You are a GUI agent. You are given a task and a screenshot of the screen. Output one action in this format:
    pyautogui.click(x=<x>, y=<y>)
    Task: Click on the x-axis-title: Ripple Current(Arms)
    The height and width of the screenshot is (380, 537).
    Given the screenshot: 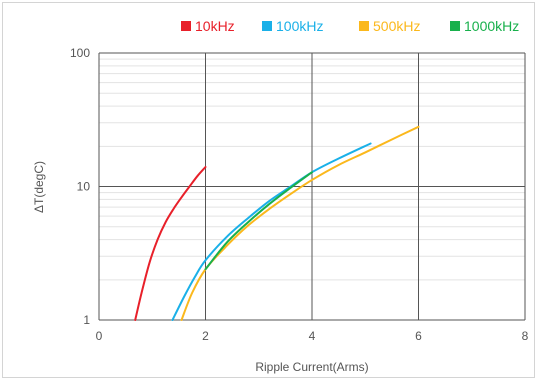 What is the action you would take?
    pyautogui.click(x=311, y=367)
    